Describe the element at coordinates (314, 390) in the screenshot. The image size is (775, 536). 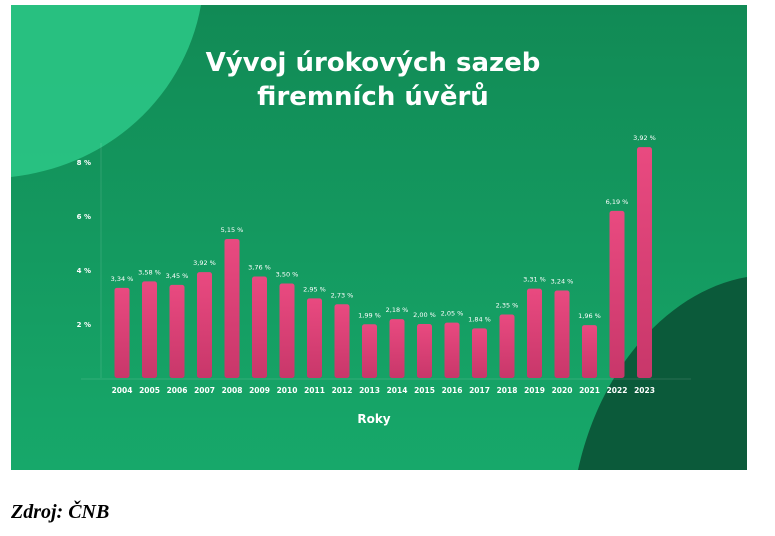
I see `x-tick-label-2011: 2011` at that location.